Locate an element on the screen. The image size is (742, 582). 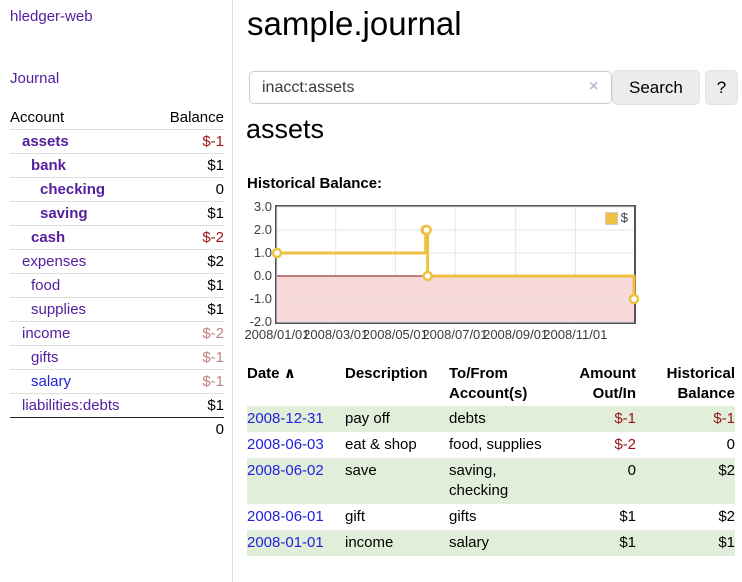
y-axis-tick-label: 1.0 is located at coordinates (262, 252).